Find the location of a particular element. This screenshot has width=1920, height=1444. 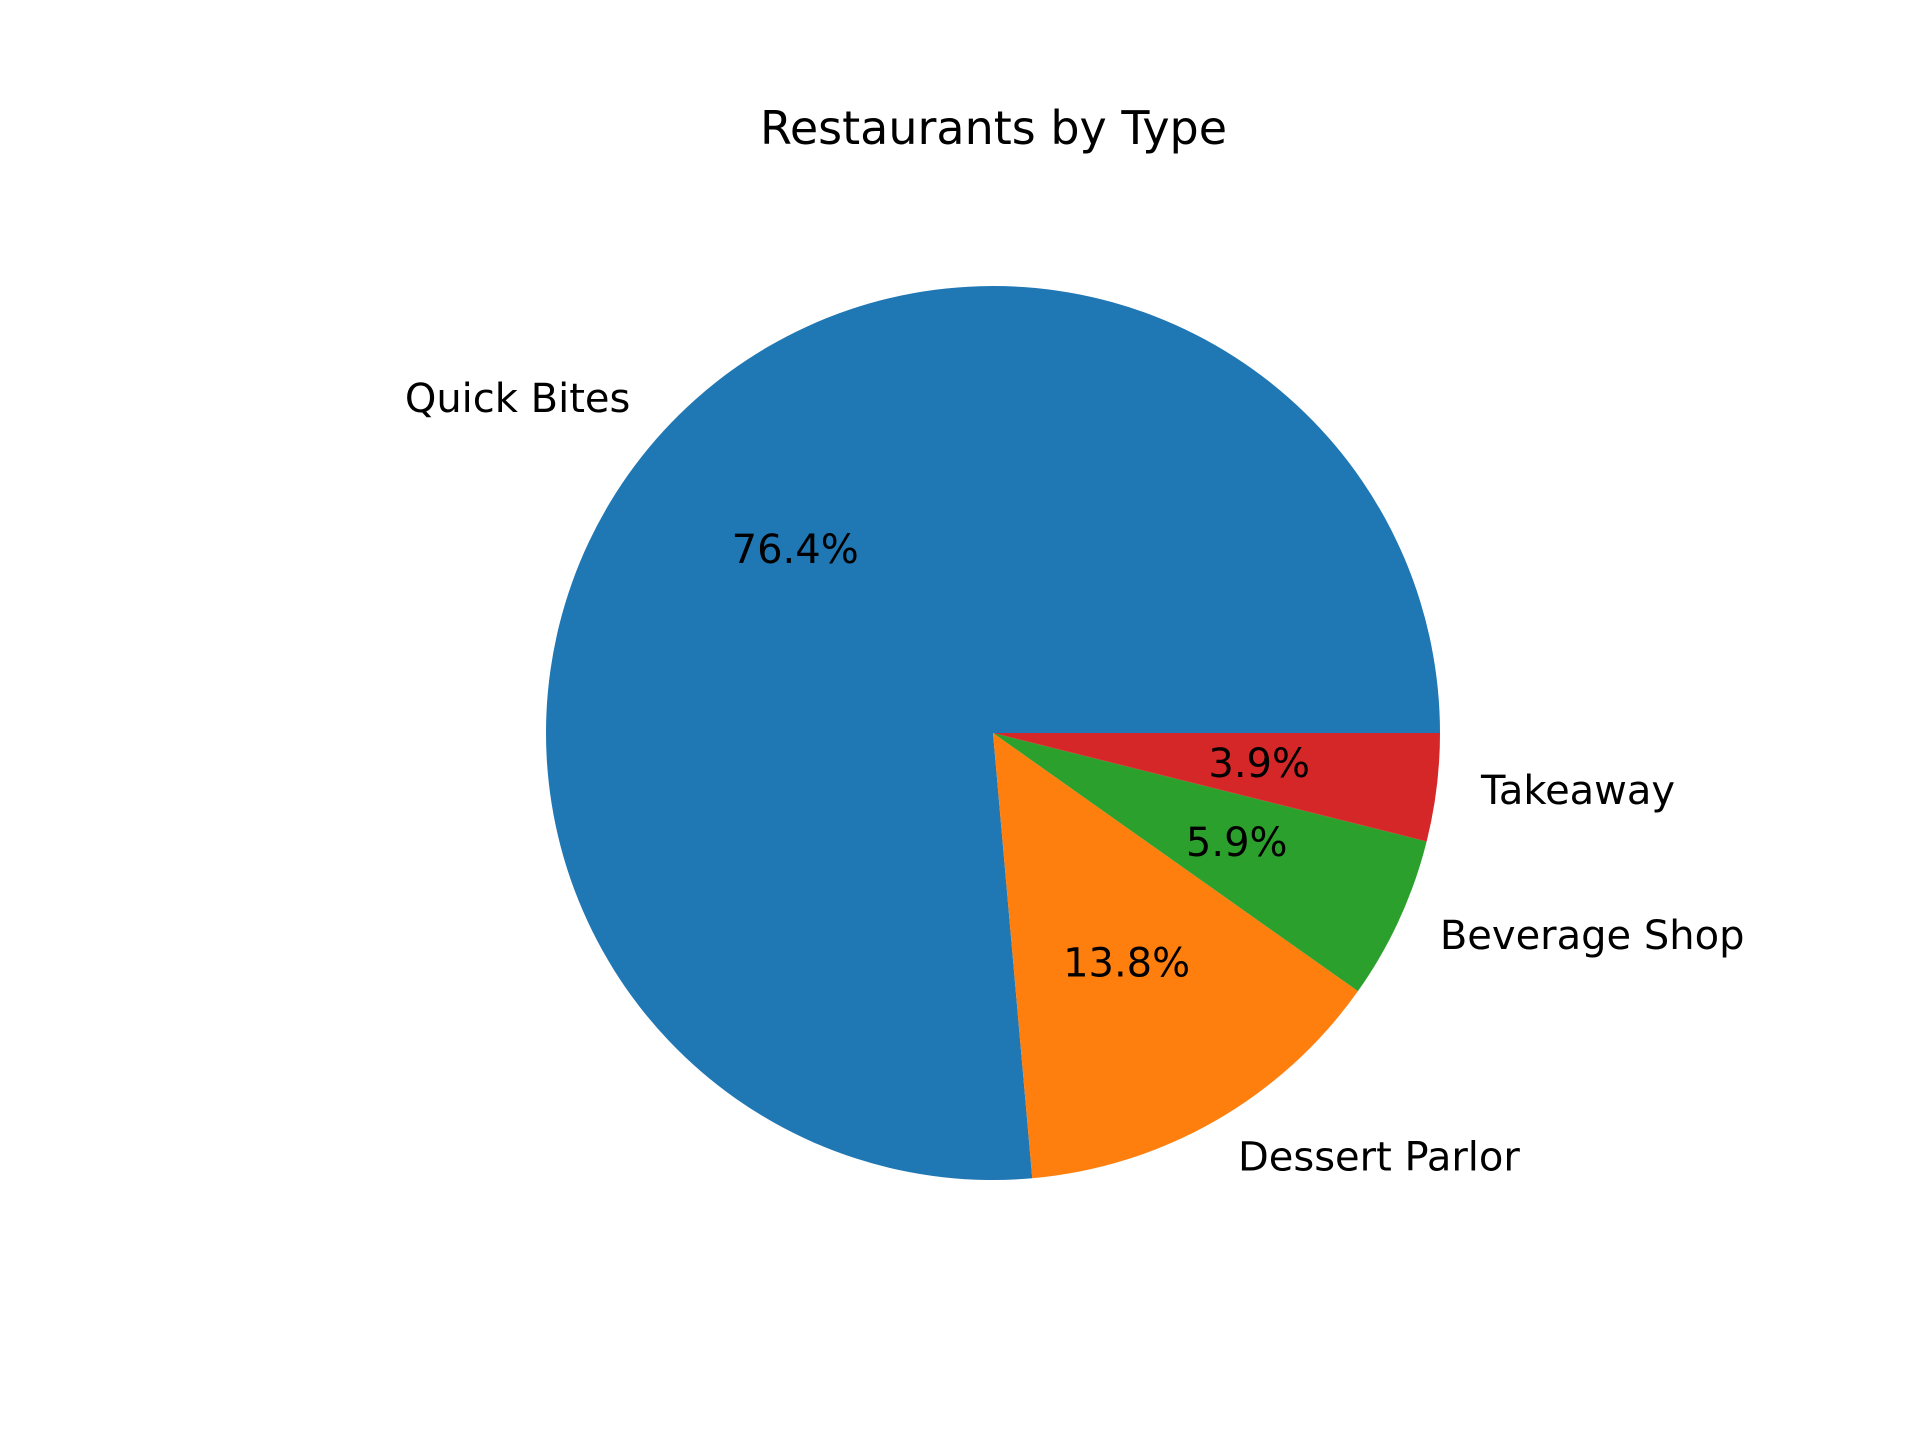

pie-slice-takeaway is located at coordinates (1216, 787).